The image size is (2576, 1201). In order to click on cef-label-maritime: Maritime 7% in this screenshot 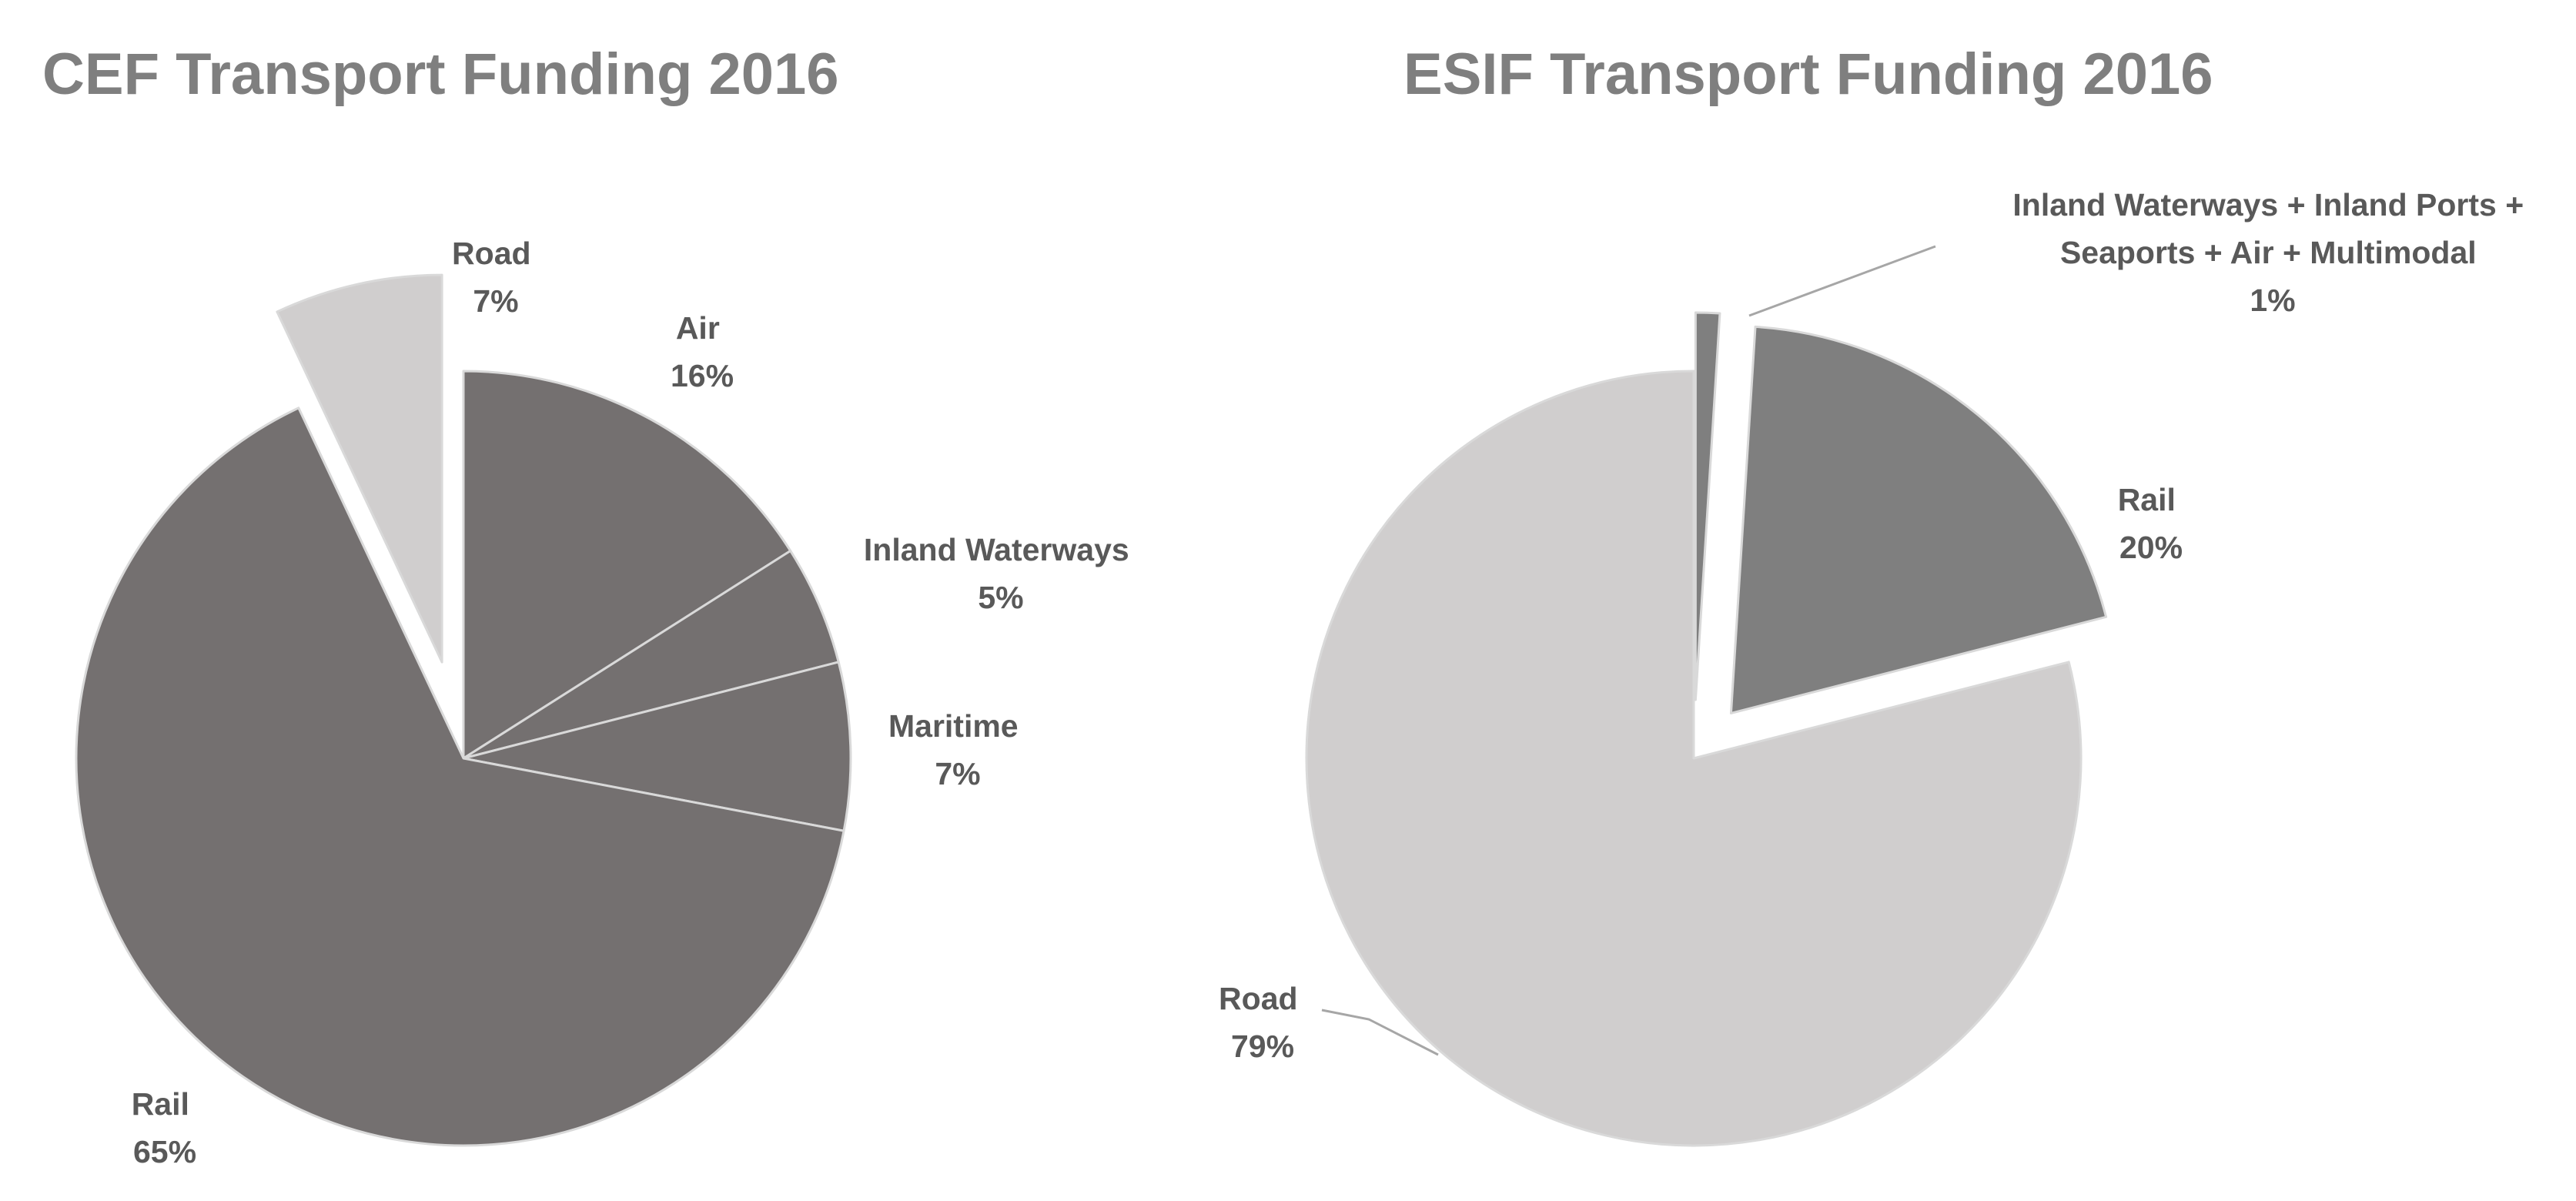, I will do `click(958, 749)`.